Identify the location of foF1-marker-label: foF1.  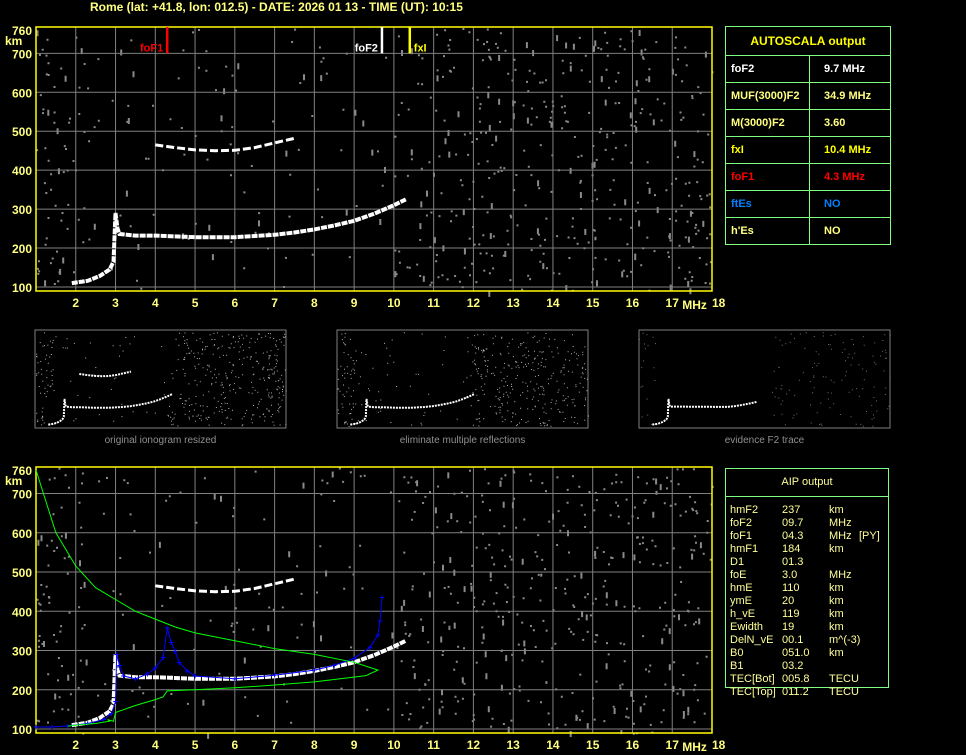
(151, 48).